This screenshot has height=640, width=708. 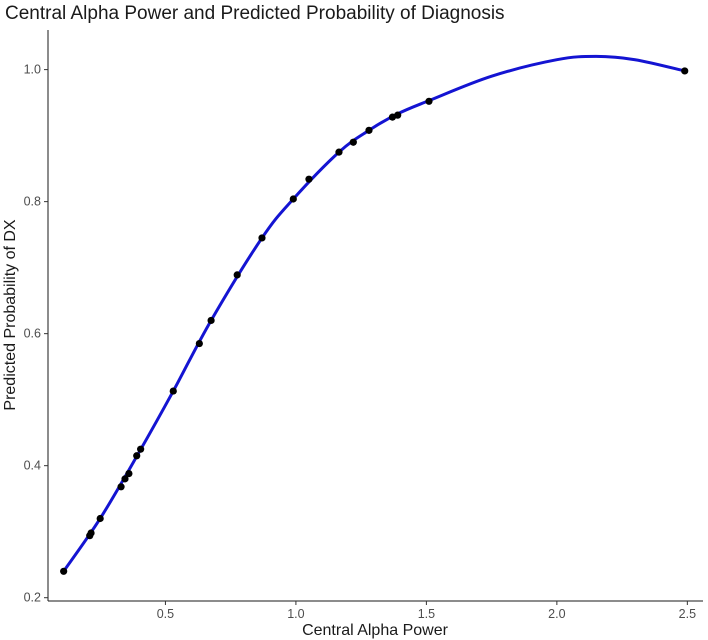 I want to click on x-ticks: 0.5 1.0 1.5 2.0 2.5, so click(x=426, y=611).